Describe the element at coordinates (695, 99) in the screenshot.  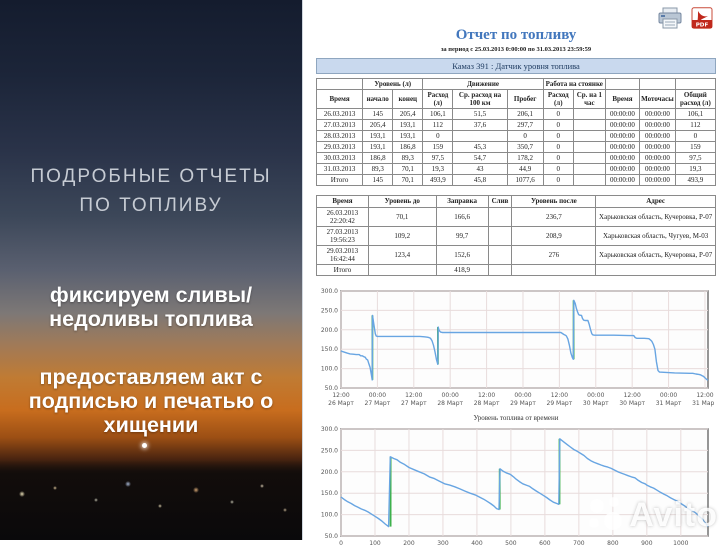
I see `column-header: Общий расход (л)` at that location.